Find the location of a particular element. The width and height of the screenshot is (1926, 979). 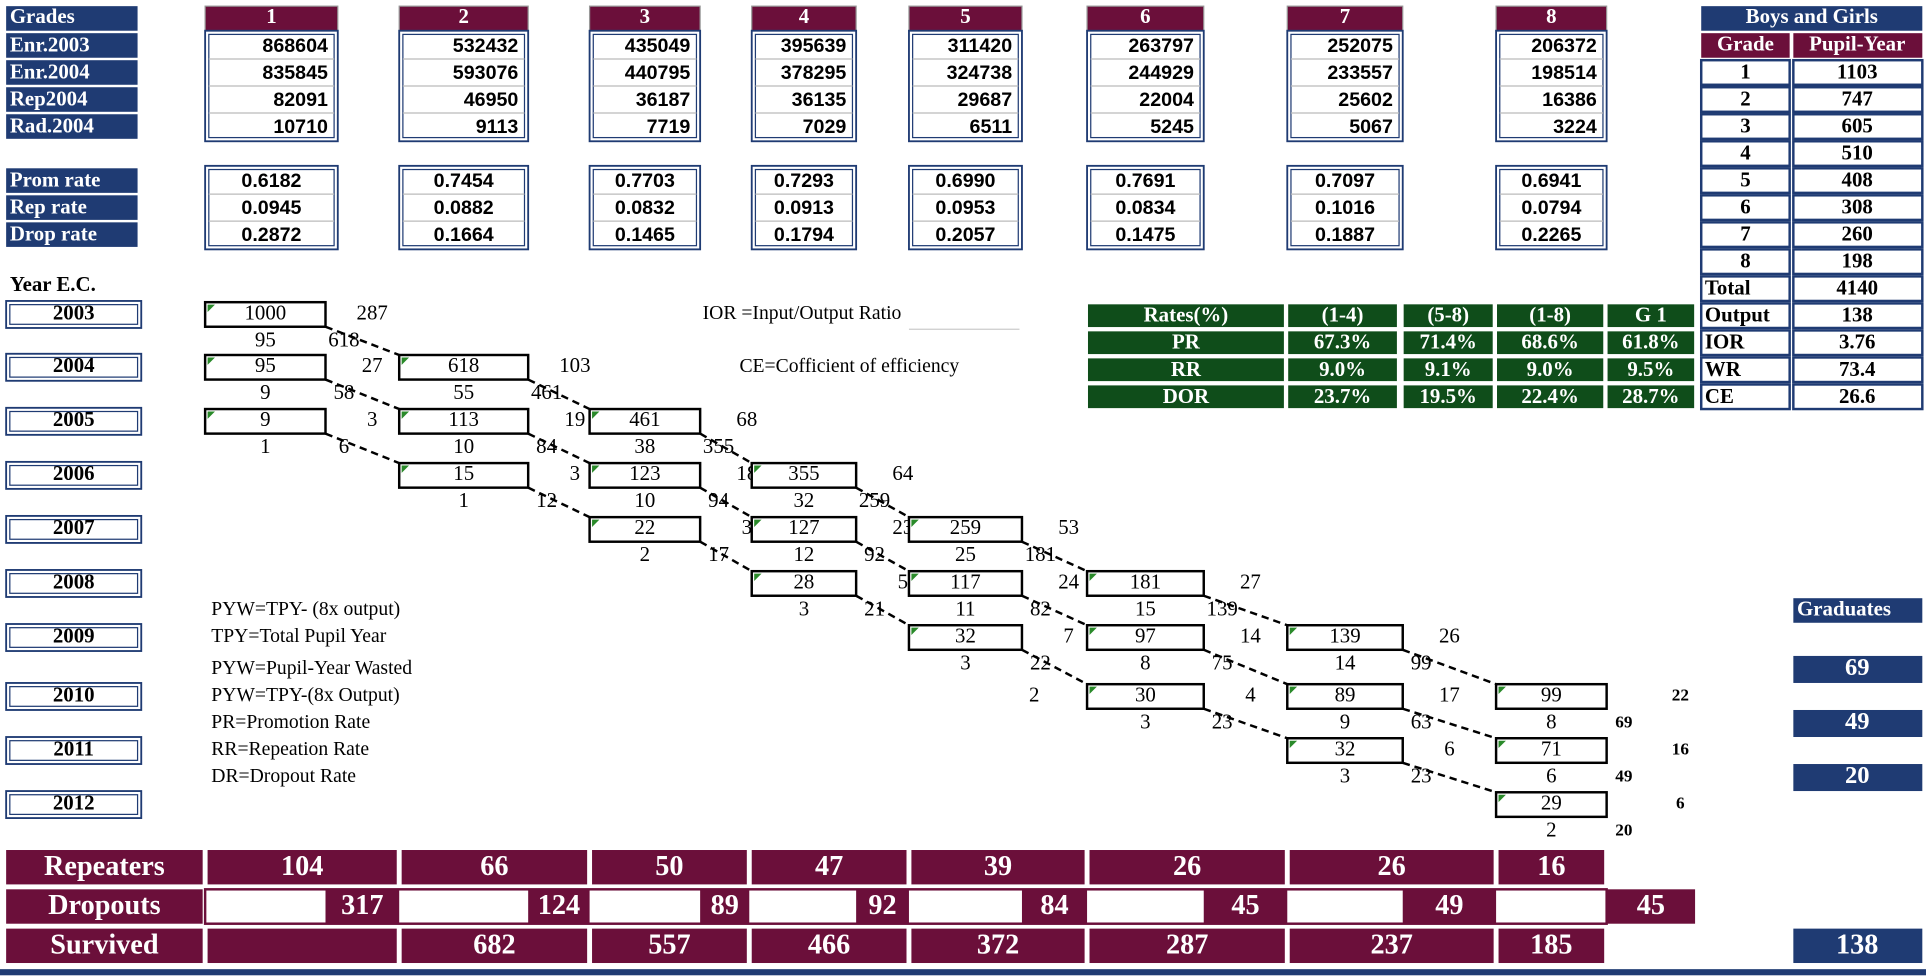

enrolment: 22 is located at coordinates (644, 527).